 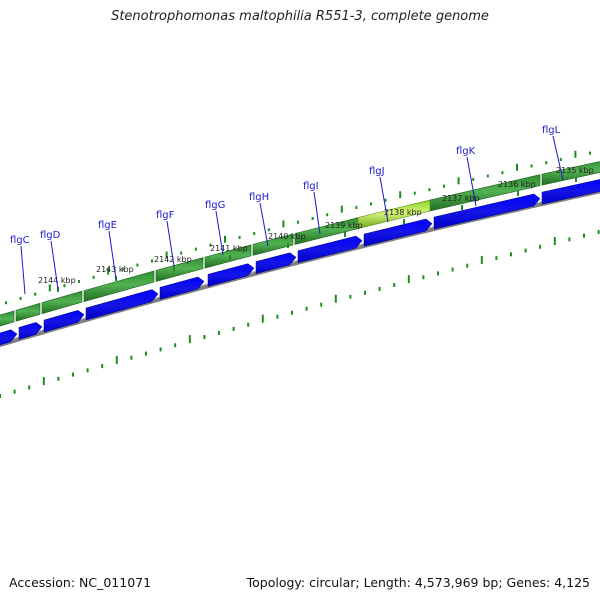 I want to click on gene-label-flgH: flgH, so click(x=259, y=197).